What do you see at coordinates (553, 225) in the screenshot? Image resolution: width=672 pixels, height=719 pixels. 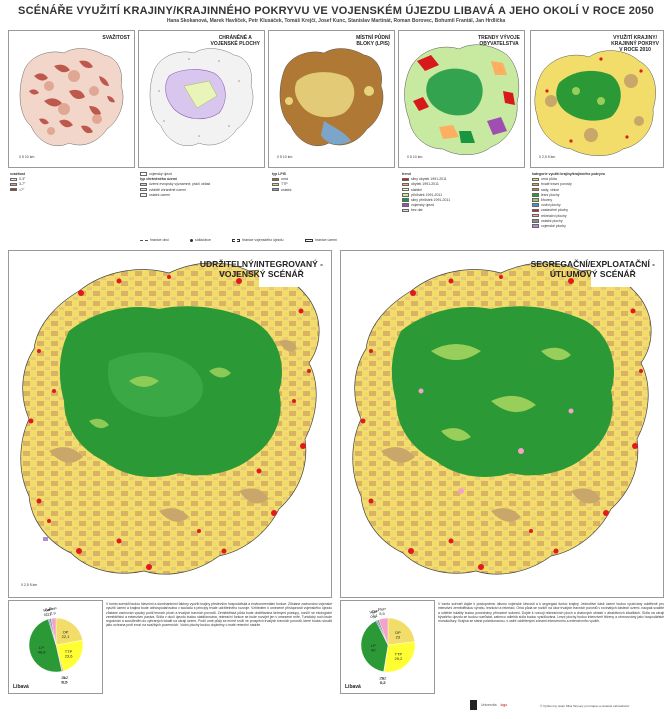 I see `legend-label: vojenské plochy` at bounding box center [553, 225].